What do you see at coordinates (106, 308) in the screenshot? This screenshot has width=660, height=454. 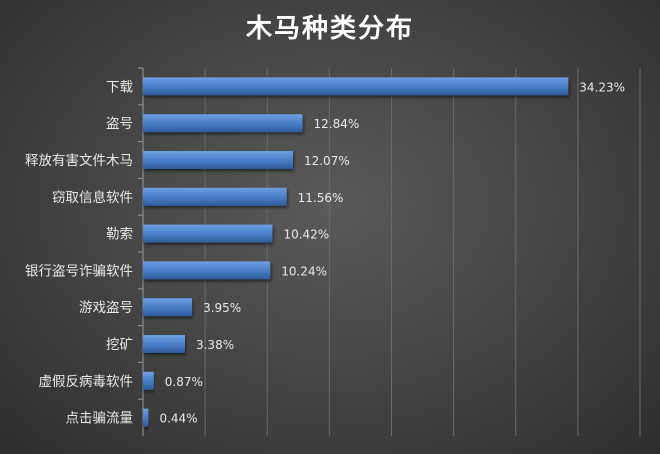 I see `category-label: 游戏盗号` at bounding box center [106, 308].